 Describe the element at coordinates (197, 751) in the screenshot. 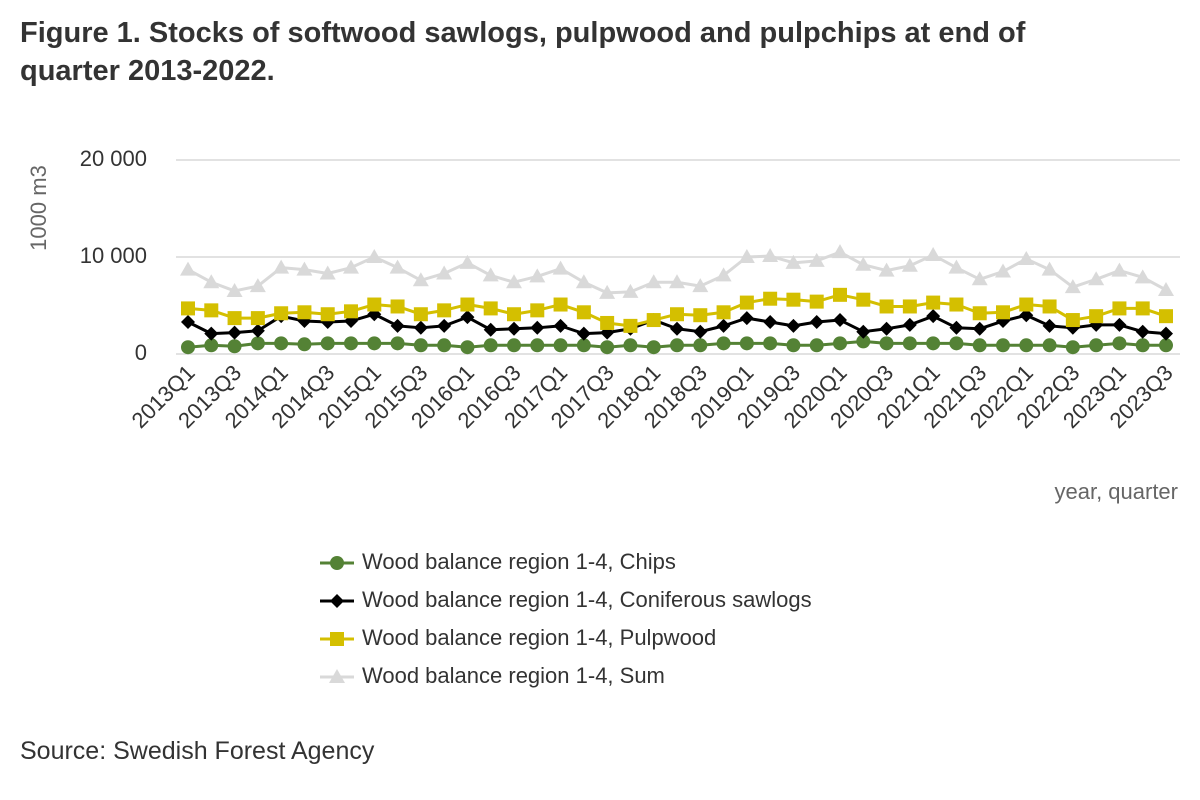

I see `source: Source: Swedish Forest Agency` at that location.